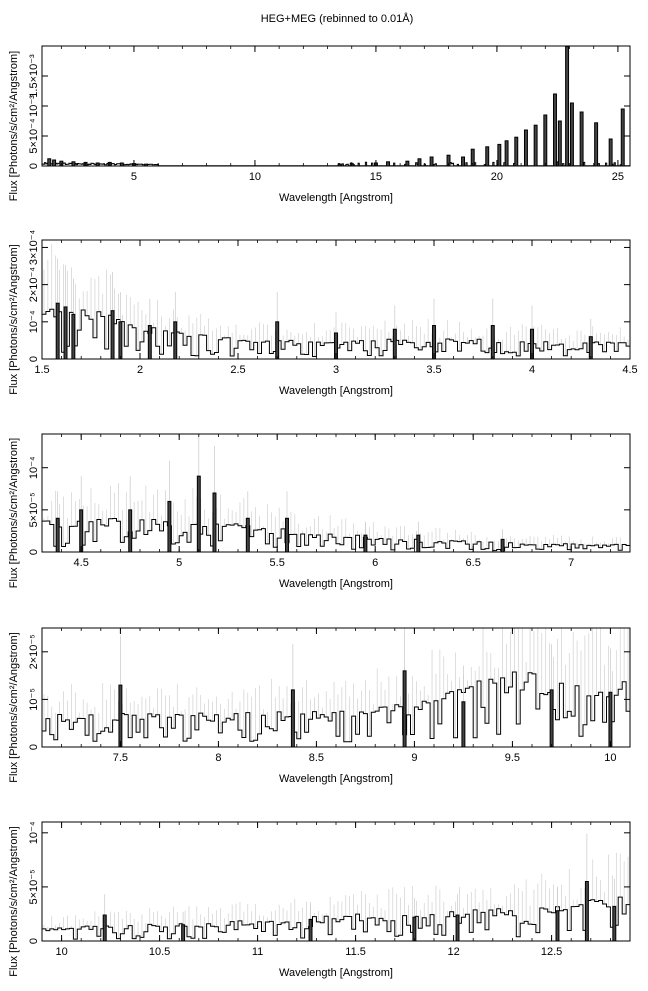  Describe the element at coordinates (41, 370) in the screenshot. I see `x-tick-label: 1.5` at that location.